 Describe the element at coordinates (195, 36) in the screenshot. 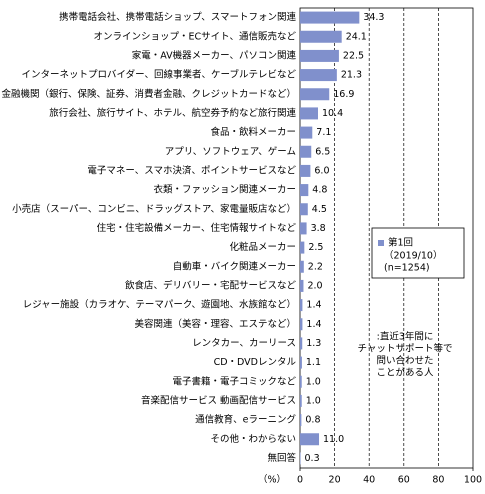

I see `y-tick-label: オンラインショップ・ECサイト、通信販売など` at that location.